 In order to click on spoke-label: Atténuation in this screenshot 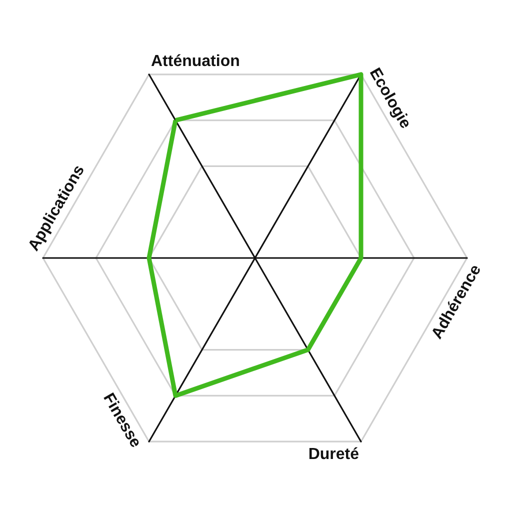, I will do `click(195, 61)`.